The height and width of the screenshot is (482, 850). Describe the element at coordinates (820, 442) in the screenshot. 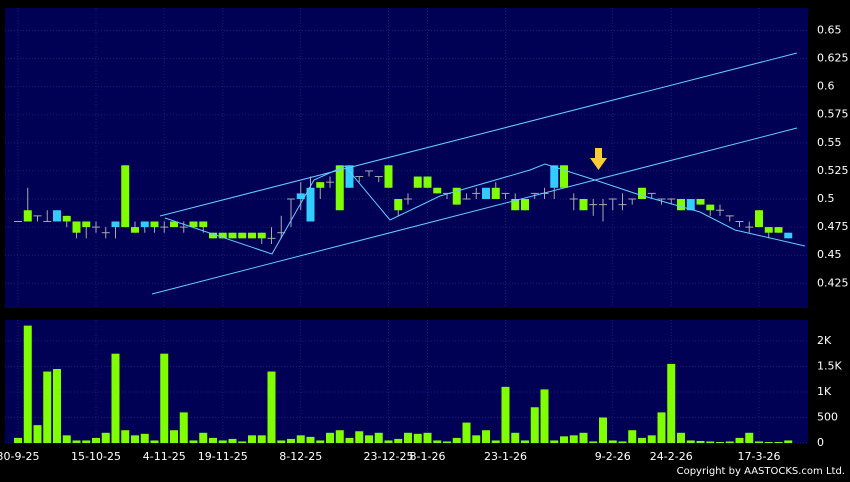

I see `y-tick-label: 0` at that location.